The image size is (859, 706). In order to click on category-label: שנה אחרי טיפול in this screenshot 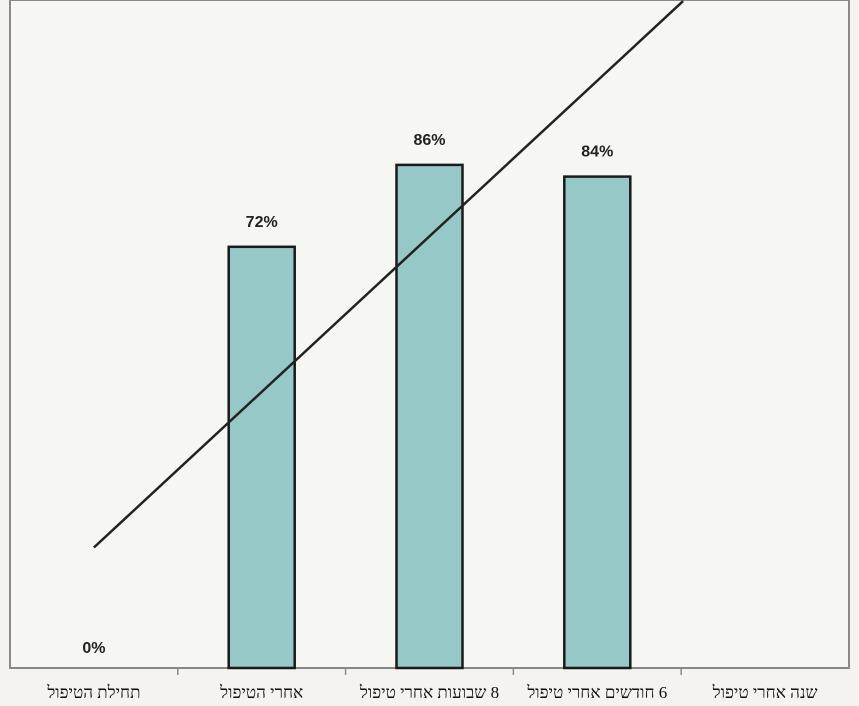, I will do `click(765, 692)`.